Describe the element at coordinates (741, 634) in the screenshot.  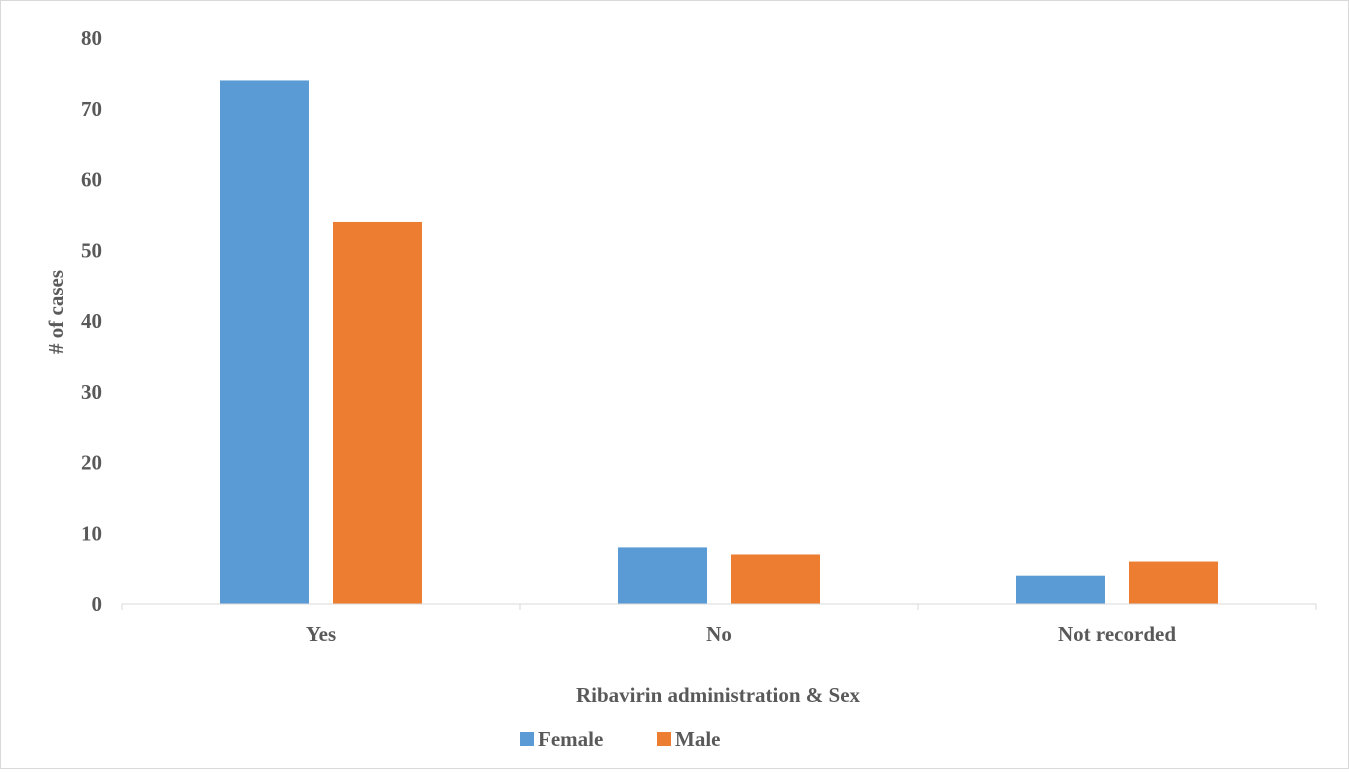
I see `x-axis-labels: Yes No Not recorded` at that location.